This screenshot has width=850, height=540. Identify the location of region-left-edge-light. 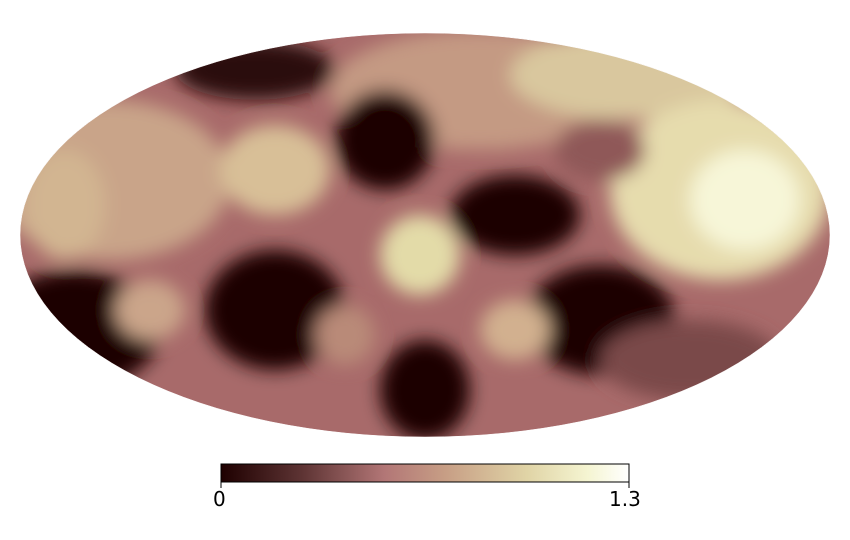
(65, 205).